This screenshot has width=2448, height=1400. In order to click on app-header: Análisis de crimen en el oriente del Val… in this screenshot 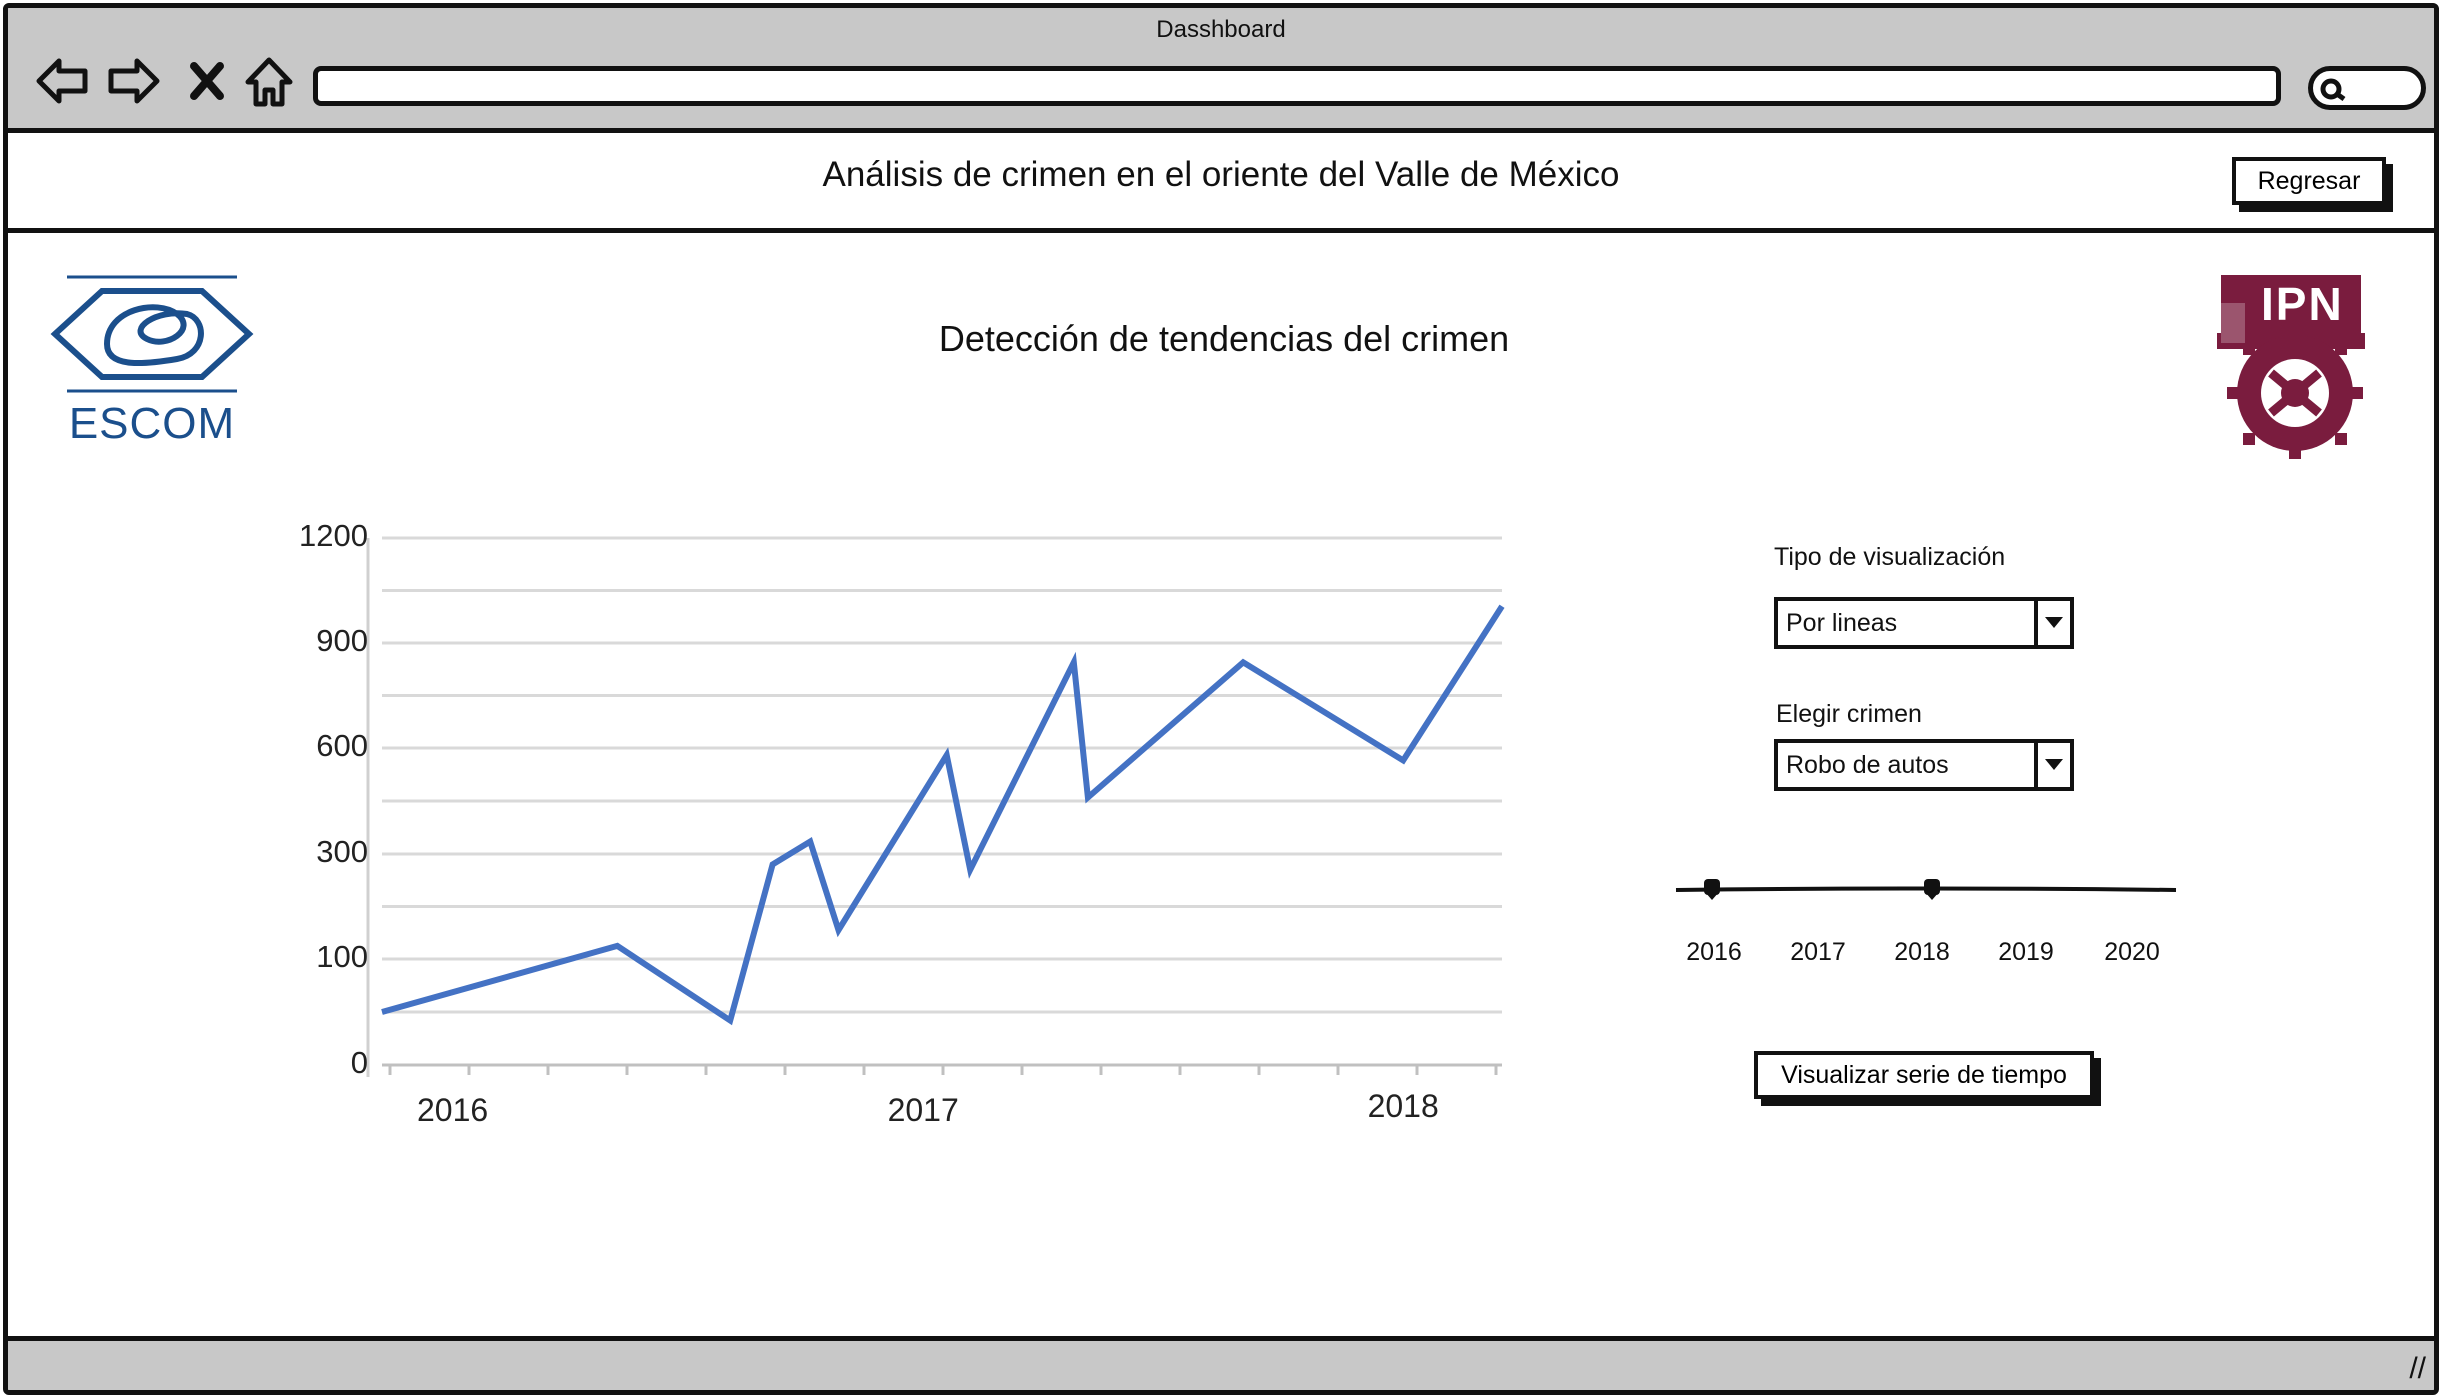, I will do `click(1221, 183)`.